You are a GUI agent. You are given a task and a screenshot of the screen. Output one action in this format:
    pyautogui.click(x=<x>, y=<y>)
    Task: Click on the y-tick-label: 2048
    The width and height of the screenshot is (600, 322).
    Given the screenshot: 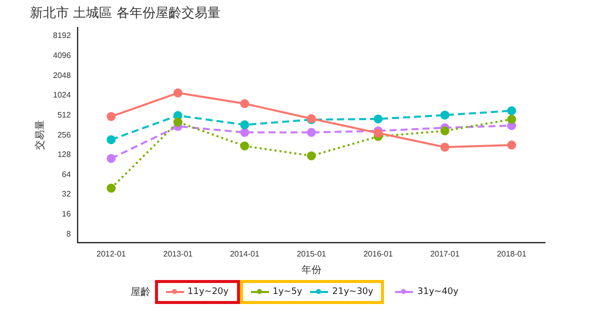 What is the action you would take?
    pyautogui.click(x=62, y=75)
    